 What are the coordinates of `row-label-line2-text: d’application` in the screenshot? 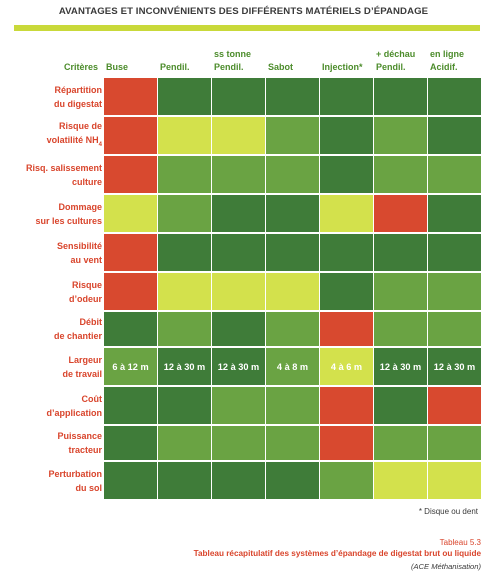 It's located at (74, 412).